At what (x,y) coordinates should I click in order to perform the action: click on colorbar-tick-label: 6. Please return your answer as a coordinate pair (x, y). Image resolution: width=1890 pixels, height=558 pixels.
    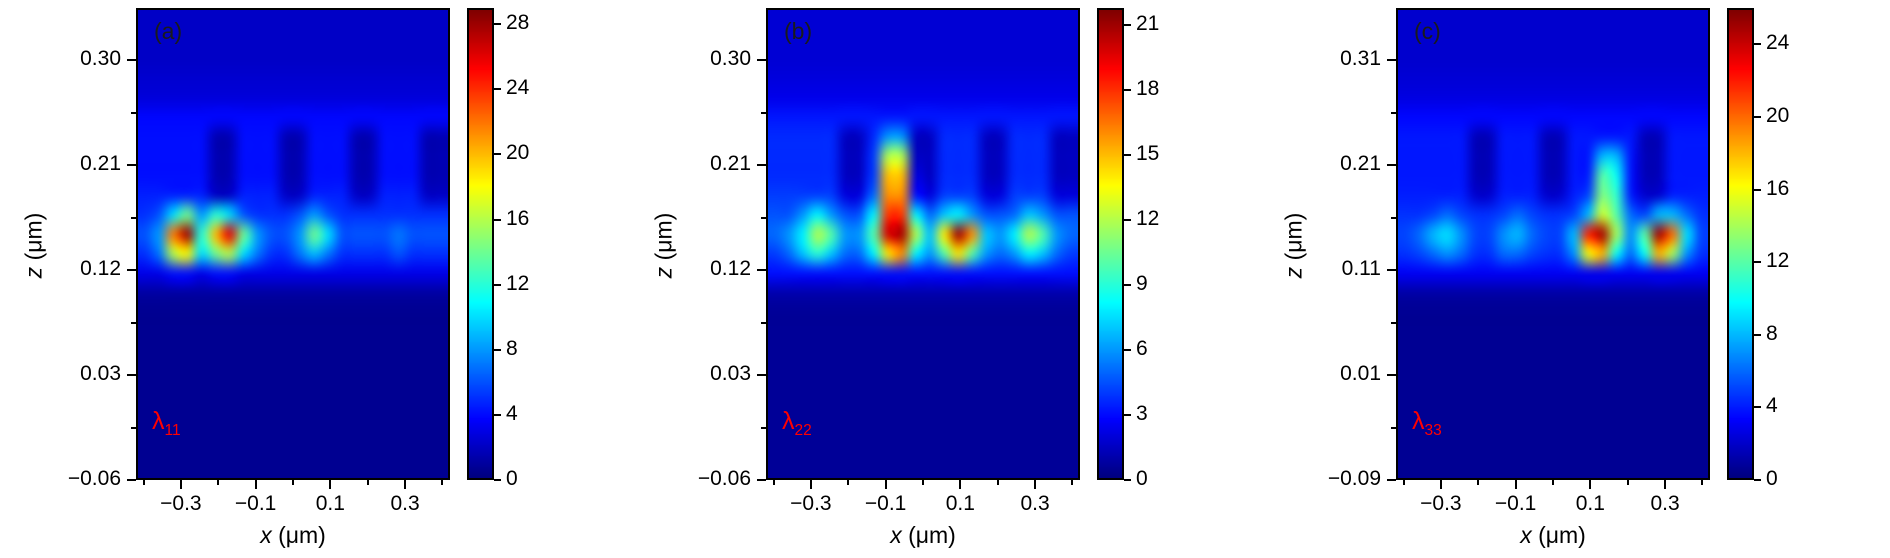
    Looking at the image, I should click on (1142, 349).